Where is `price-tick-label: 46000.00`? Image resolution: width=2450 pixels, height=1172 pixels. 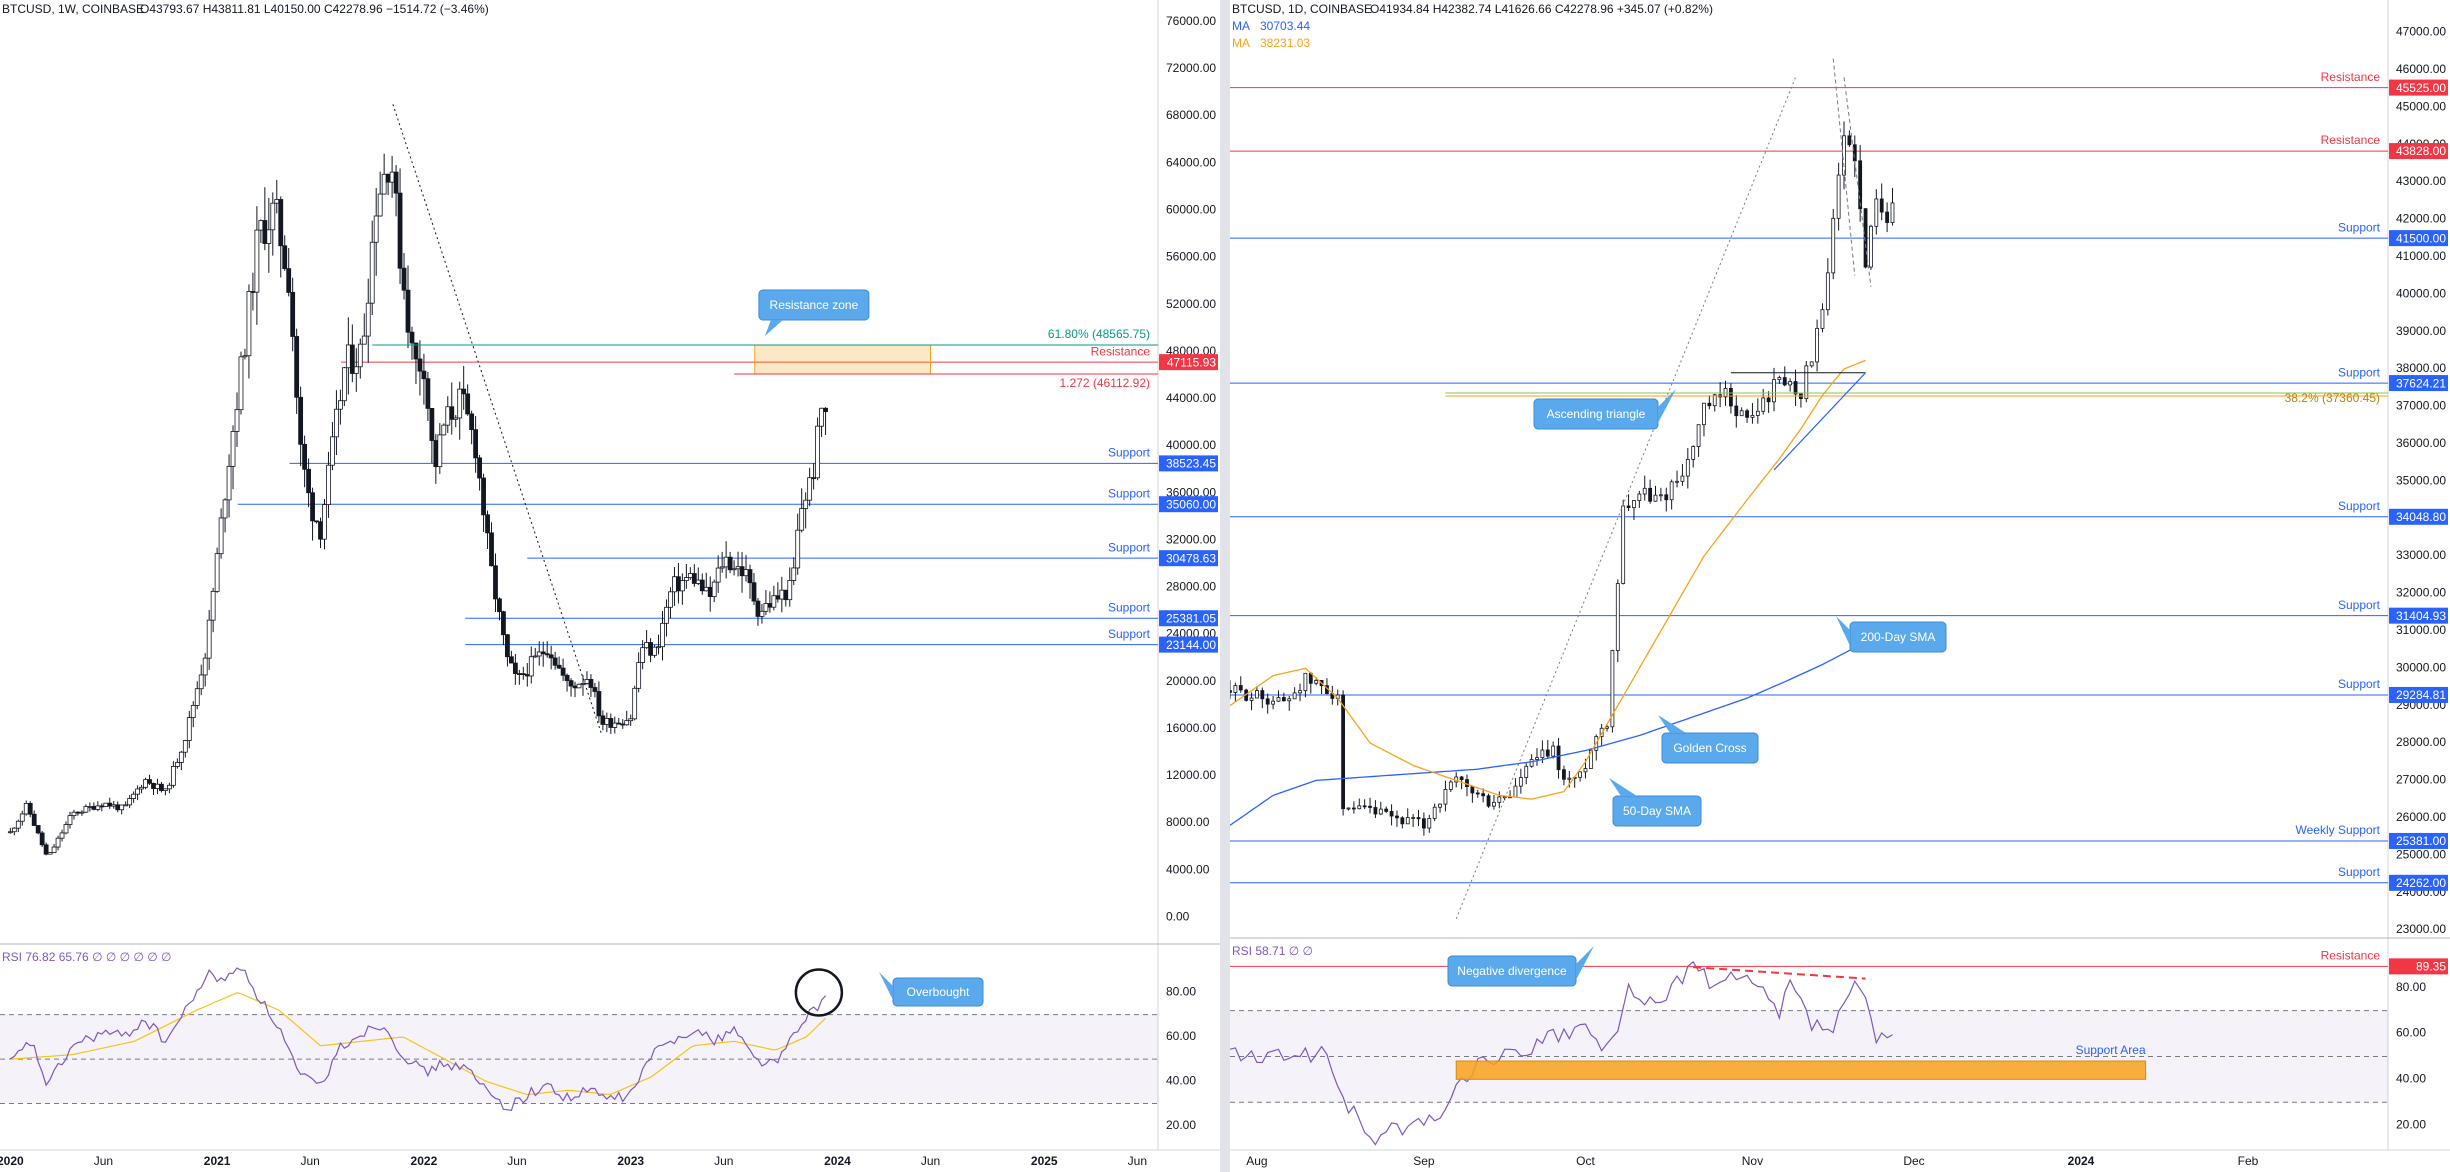
price-tick-label: 46000.00 is located at coordinates (2421, 69).